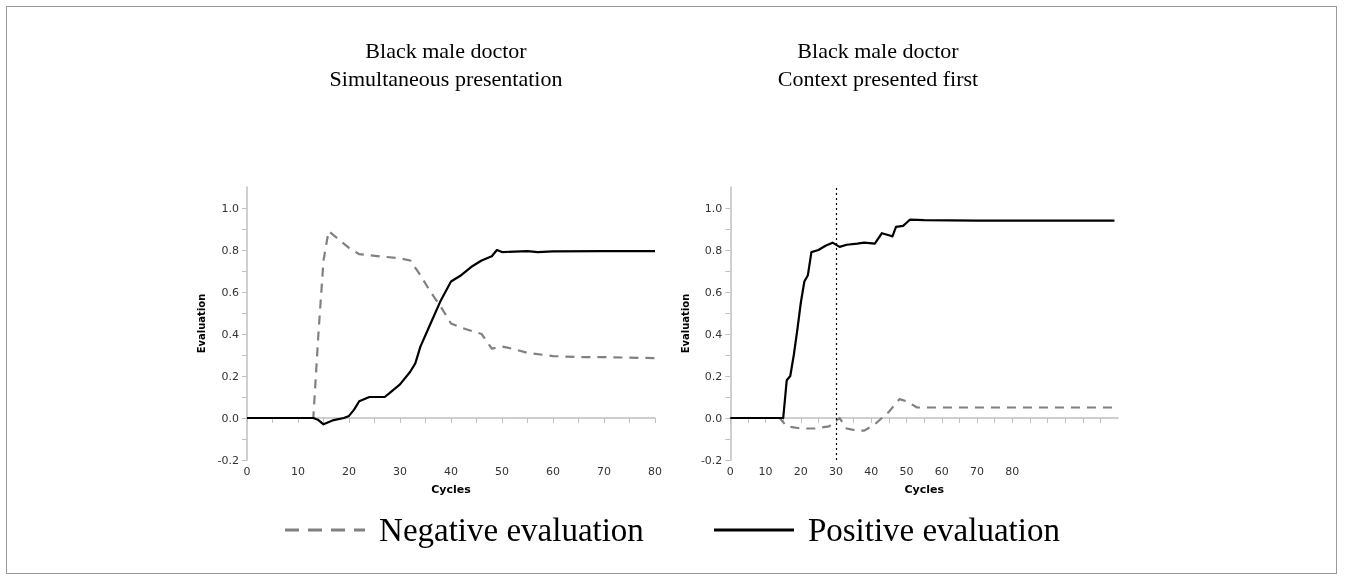 The height and width of the screenshot is (582, 1345). What do you see at coordinates (511, 530) in the screenshot?
I see `legend-label: Negative evaluation` at bounding box center [511, 530].